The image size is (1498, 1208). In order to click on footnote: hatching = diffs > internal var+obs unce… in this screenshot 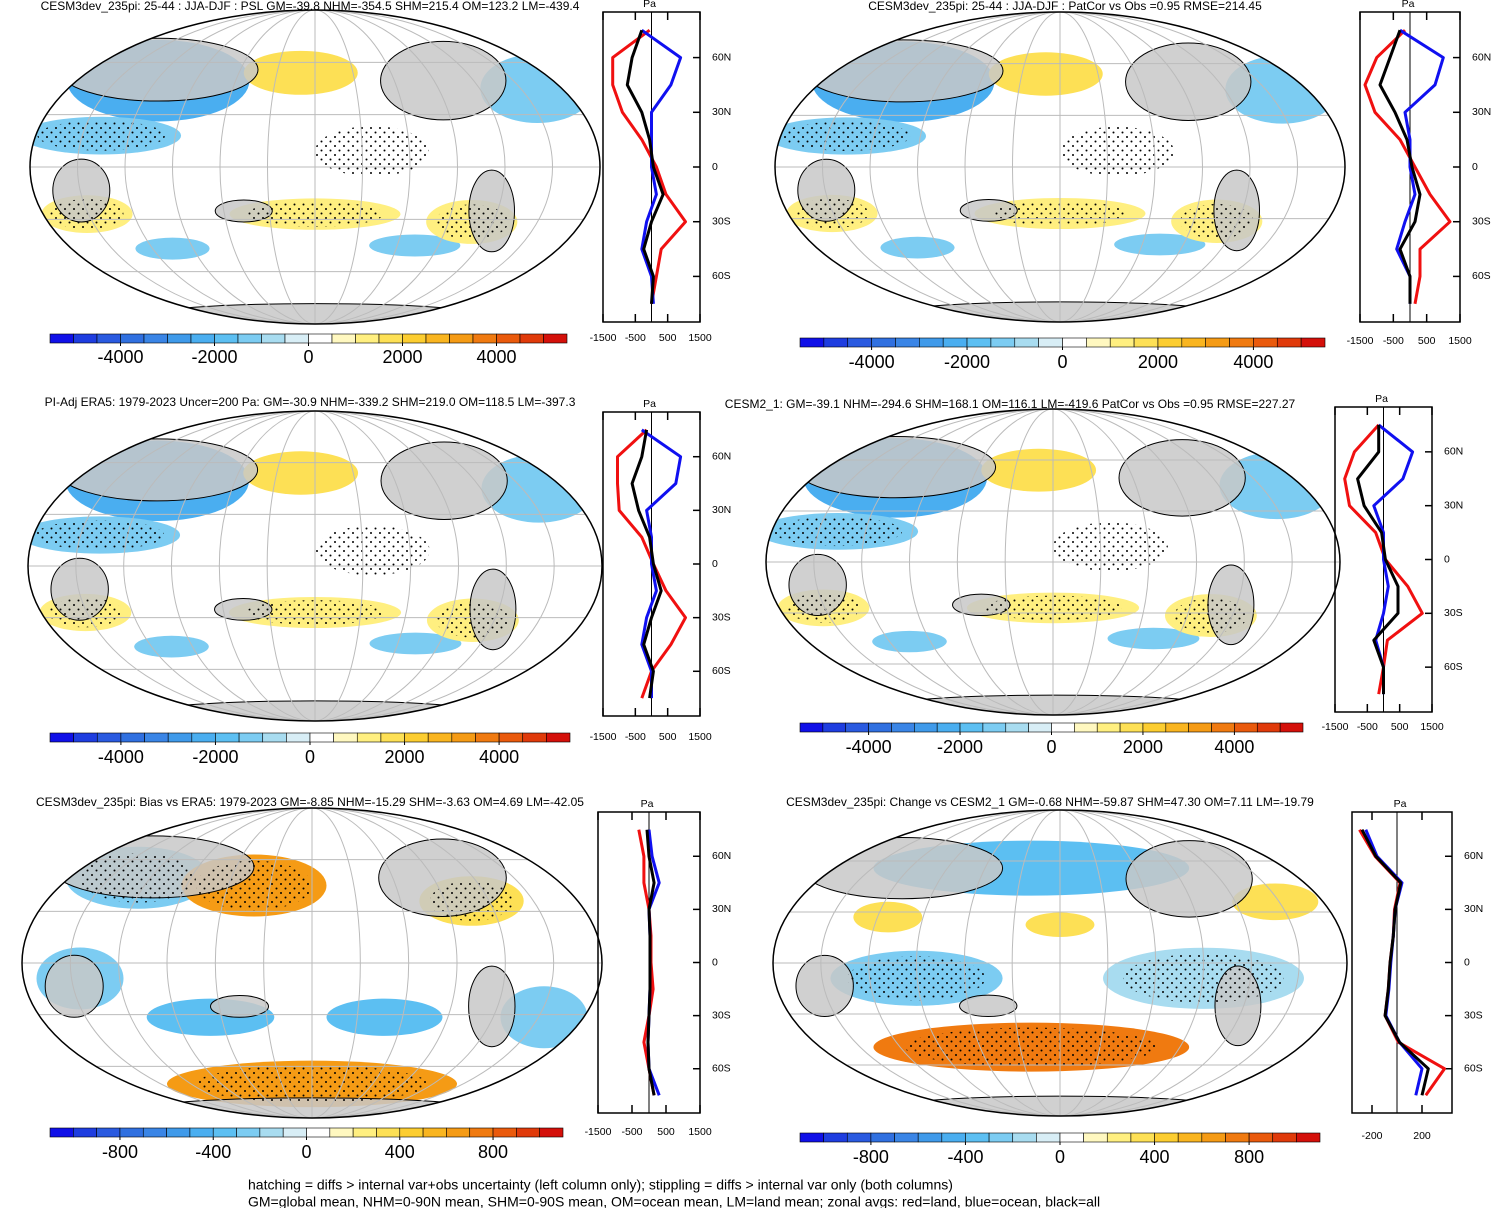, I will do `click(600, 1185)`.